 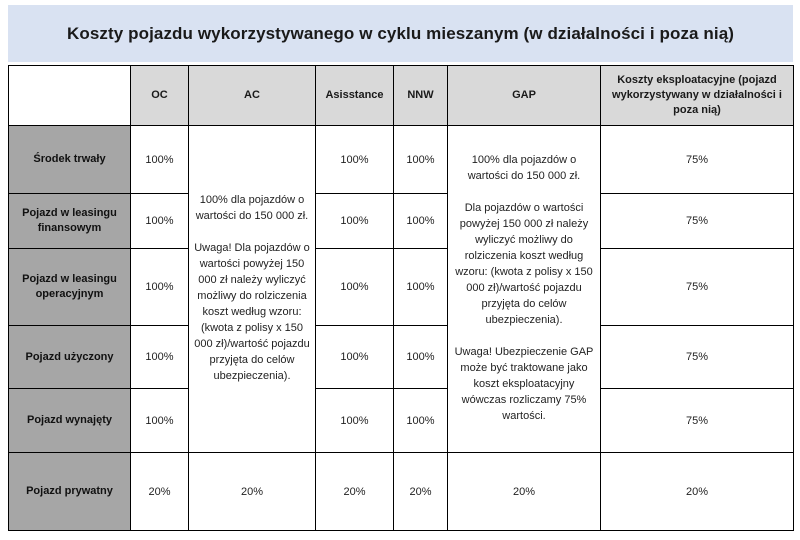 What do you see at coordinates (69, 357) in the screenshot?
I see `row-header: Pojazd użyczony` at bounding box center [69, 357].